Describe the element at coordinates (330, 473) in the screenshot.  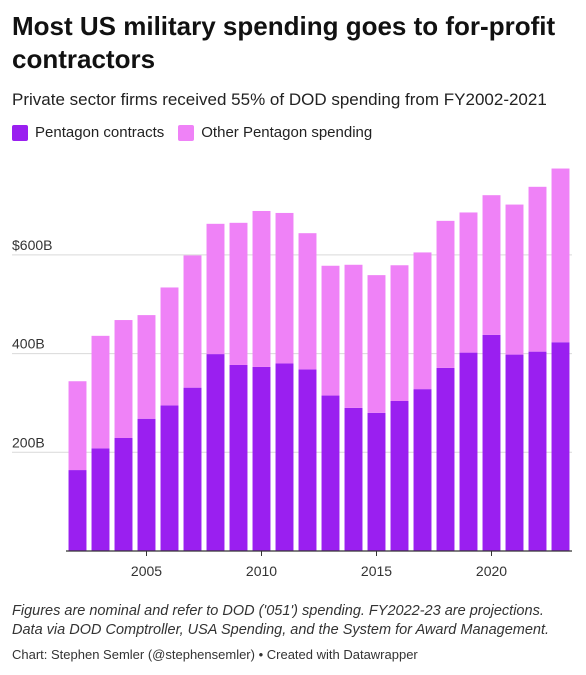
I see `bar-contracts-2013` at that location.